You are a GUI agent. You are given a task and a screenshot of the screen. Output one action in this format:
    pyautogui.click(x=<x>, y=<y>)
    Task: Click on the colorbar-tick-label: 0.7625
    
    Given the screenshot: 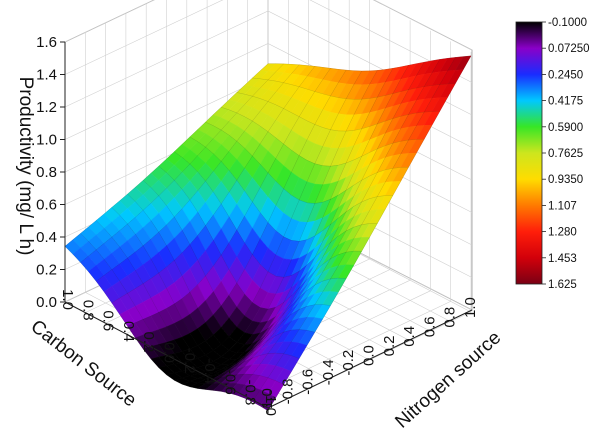 What is the action you would take?
    pyautogui.click(x=565, y=154)
    